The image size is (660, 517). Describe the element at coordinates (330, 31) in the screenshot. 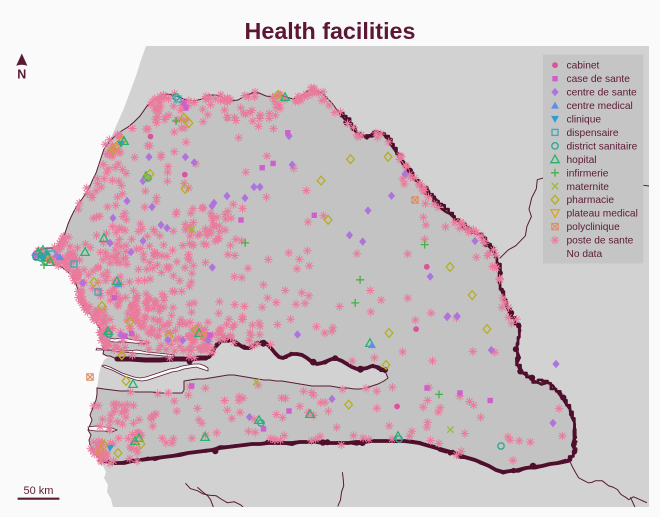

I see `svg-text: Health facilities` at that location.